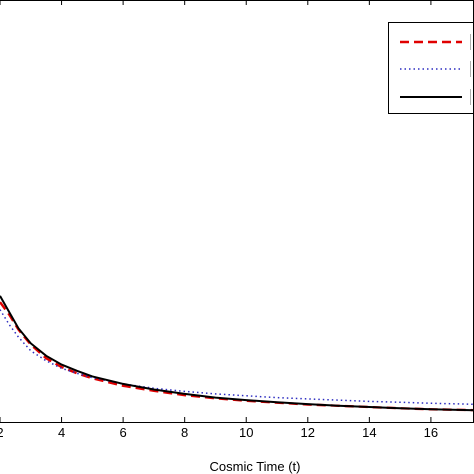 This screenshot has width=474, height=474. I want to click on x-axis-title: Cosmic Time (t), so click(255, 466).